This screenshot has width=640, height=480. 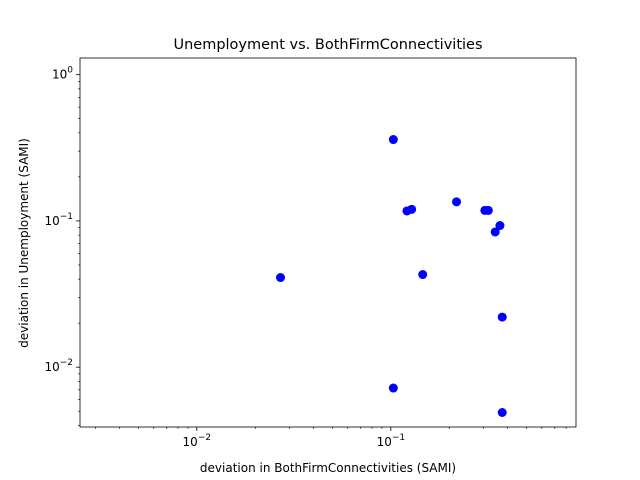 I want to click on y-tick-label: 10⁻¹, so click(x=58, y=220).